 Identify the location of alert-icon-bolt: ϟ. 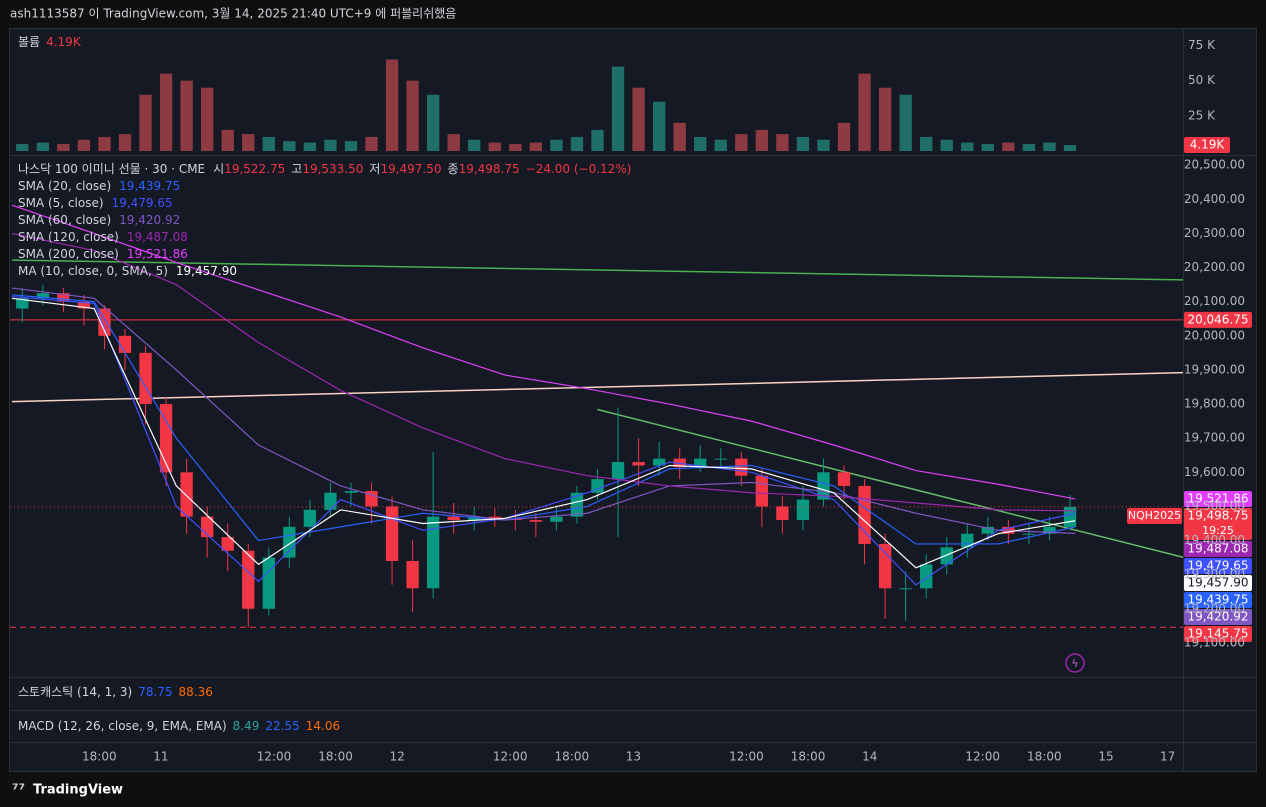
(1074, 663).